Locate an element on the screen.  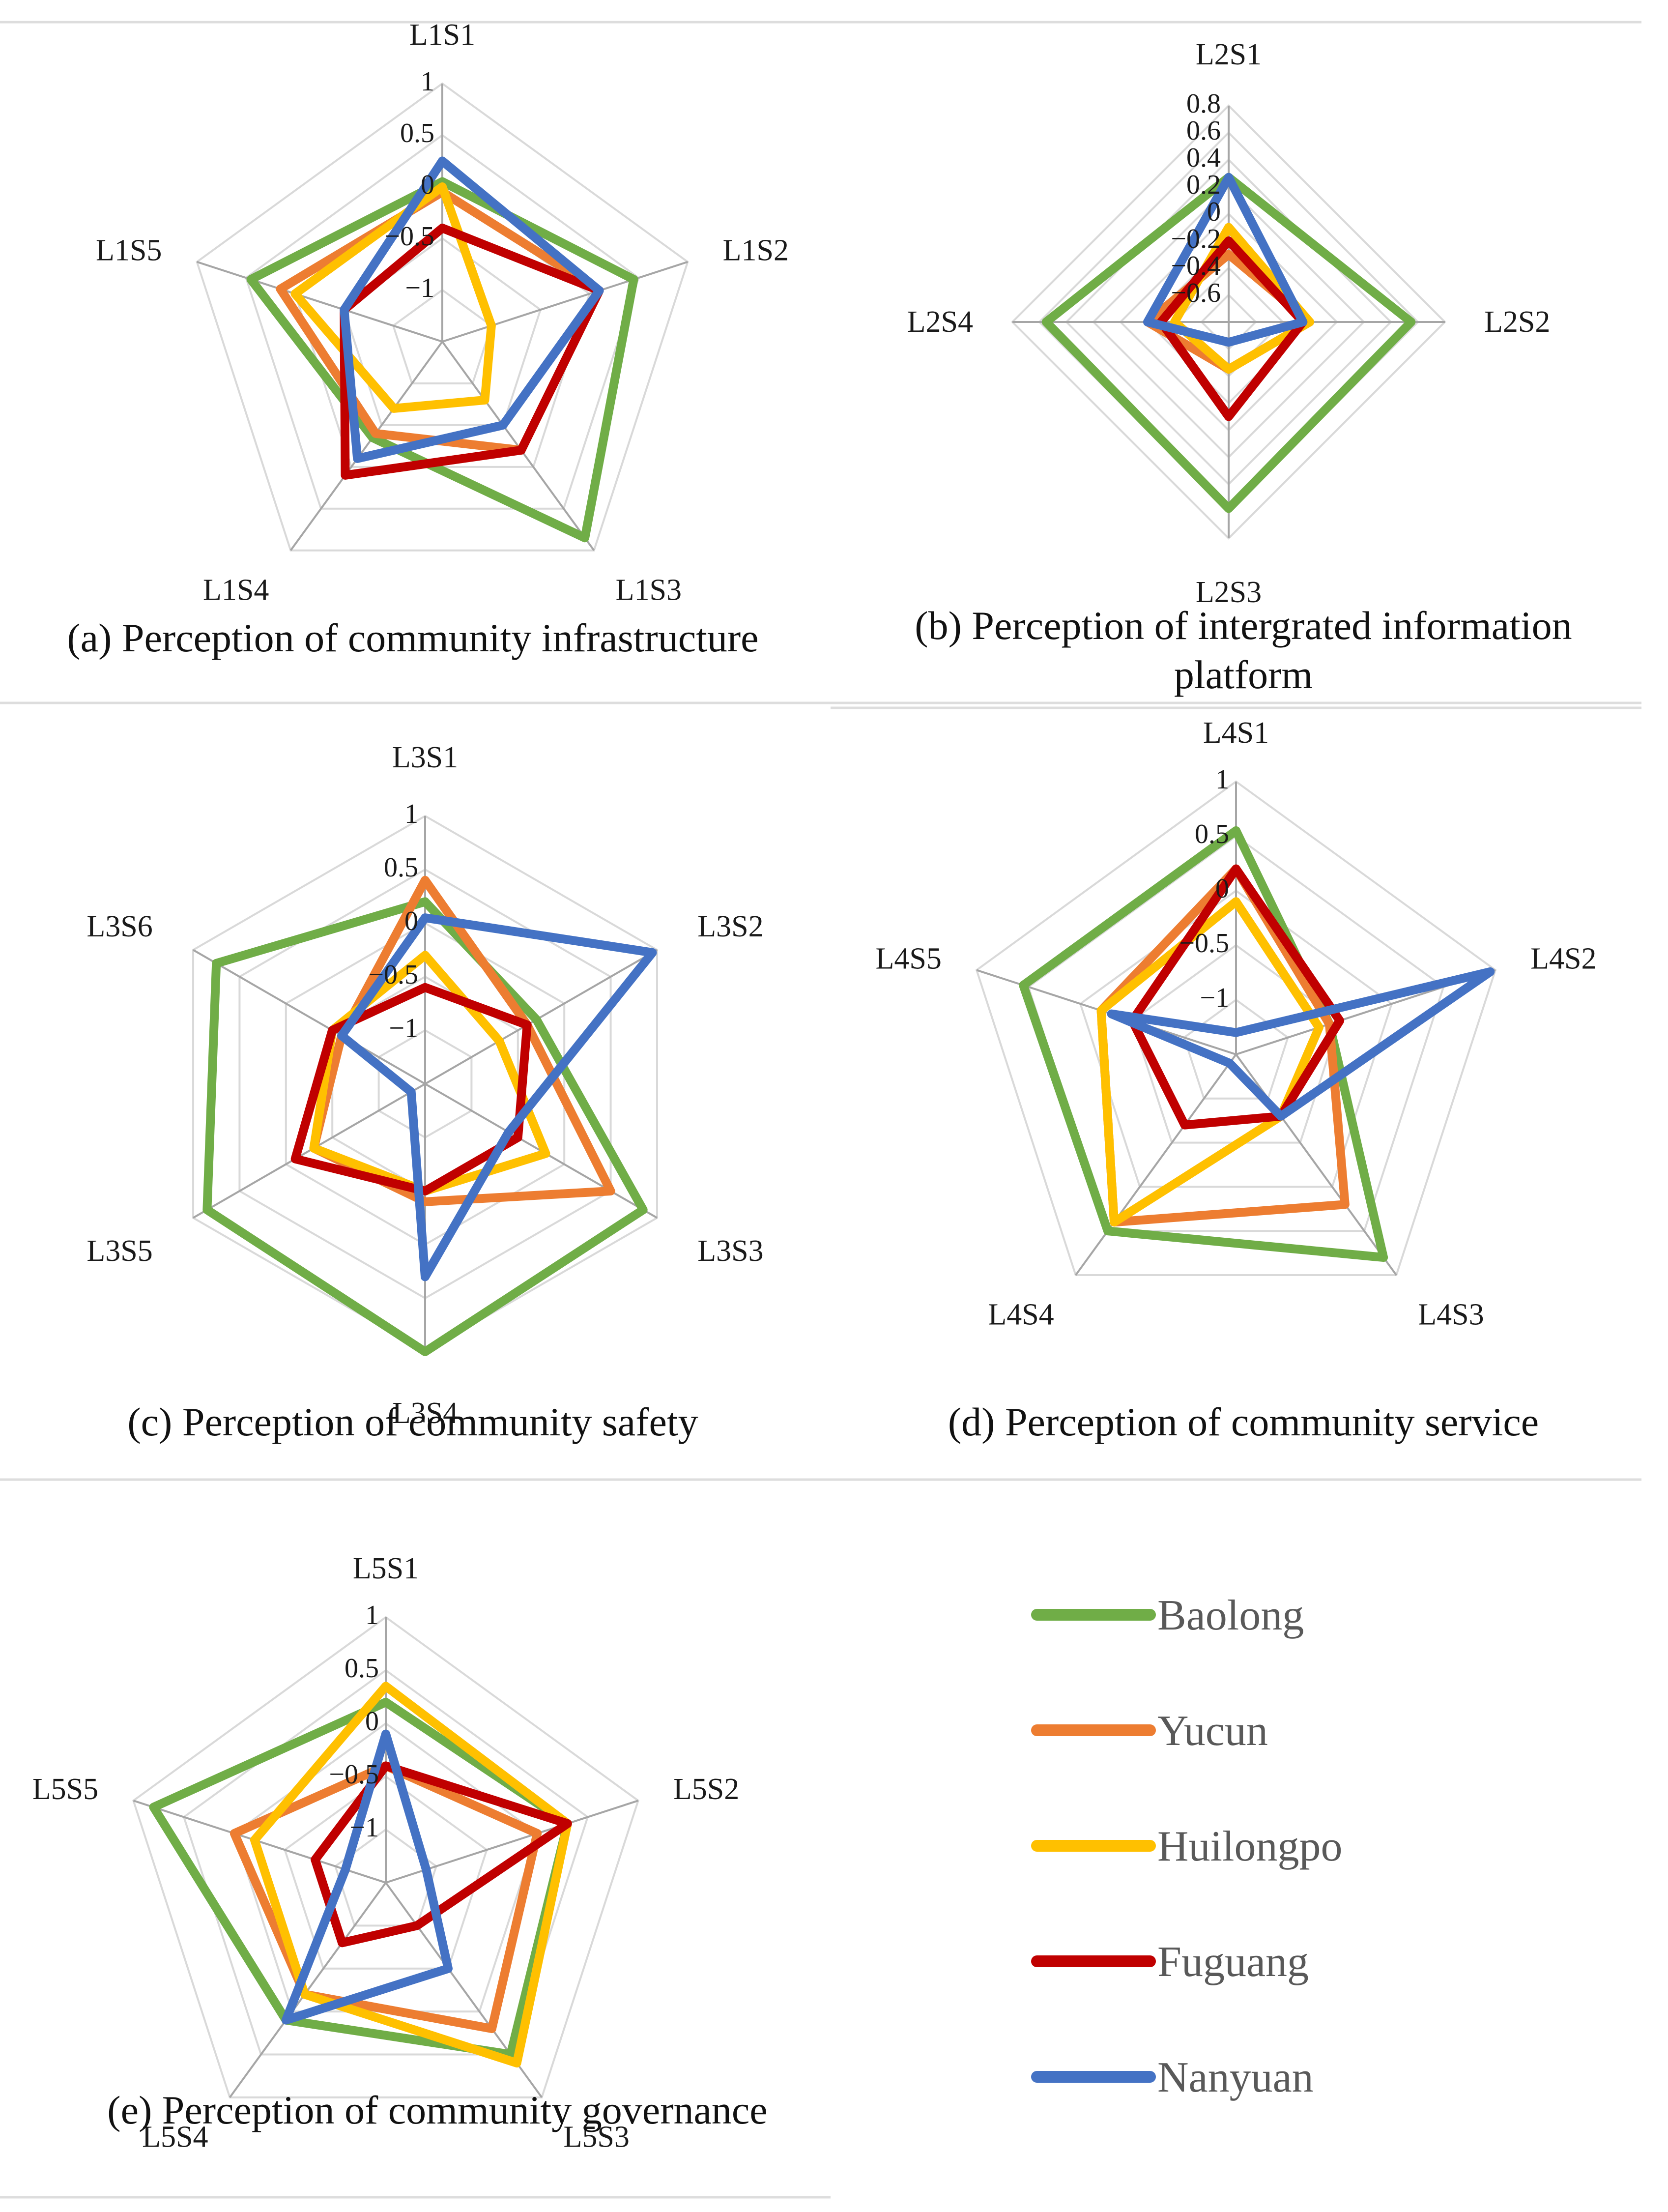
axis-label-l3s4: L3S4 is located at coordinates (425, 1414).